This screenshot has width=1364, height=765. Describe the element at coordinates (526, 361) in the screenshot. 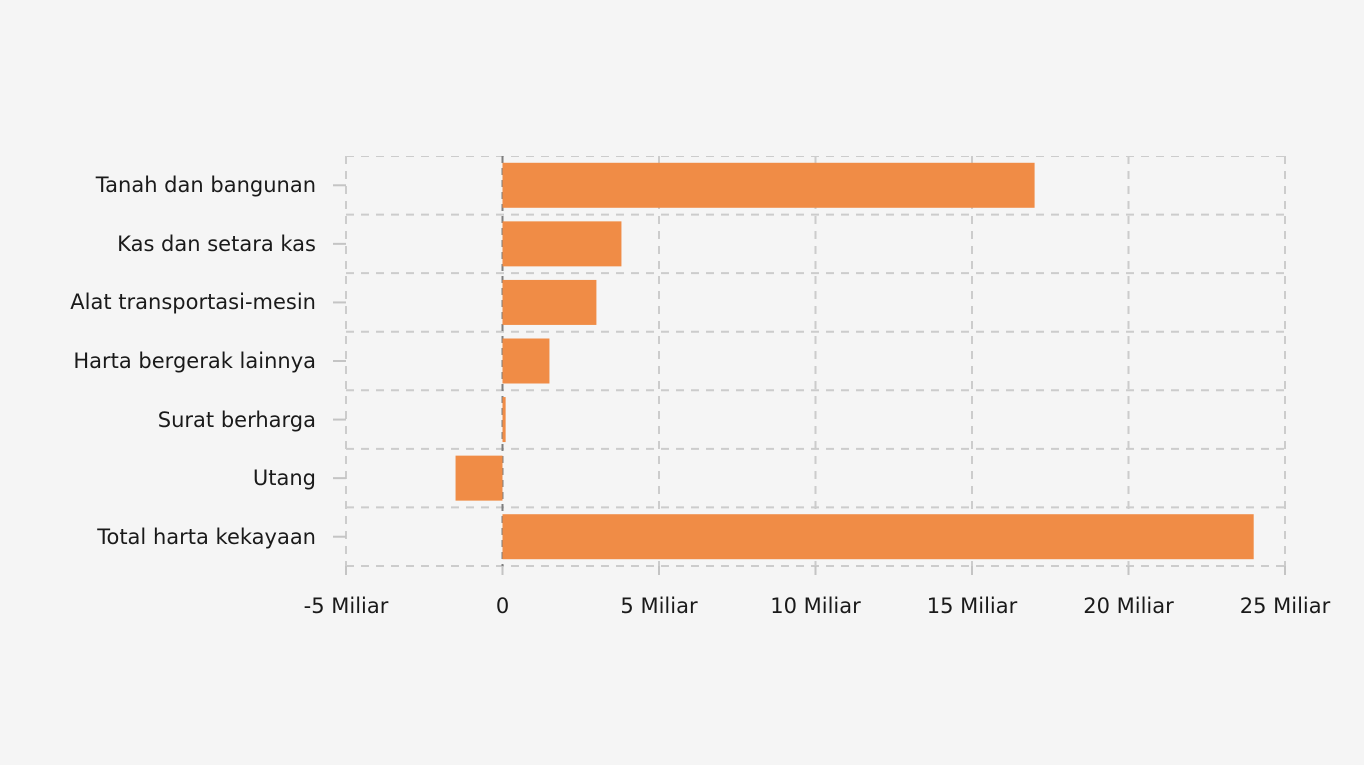

I see `bar-harta-bergerak-lainnya` at that location.